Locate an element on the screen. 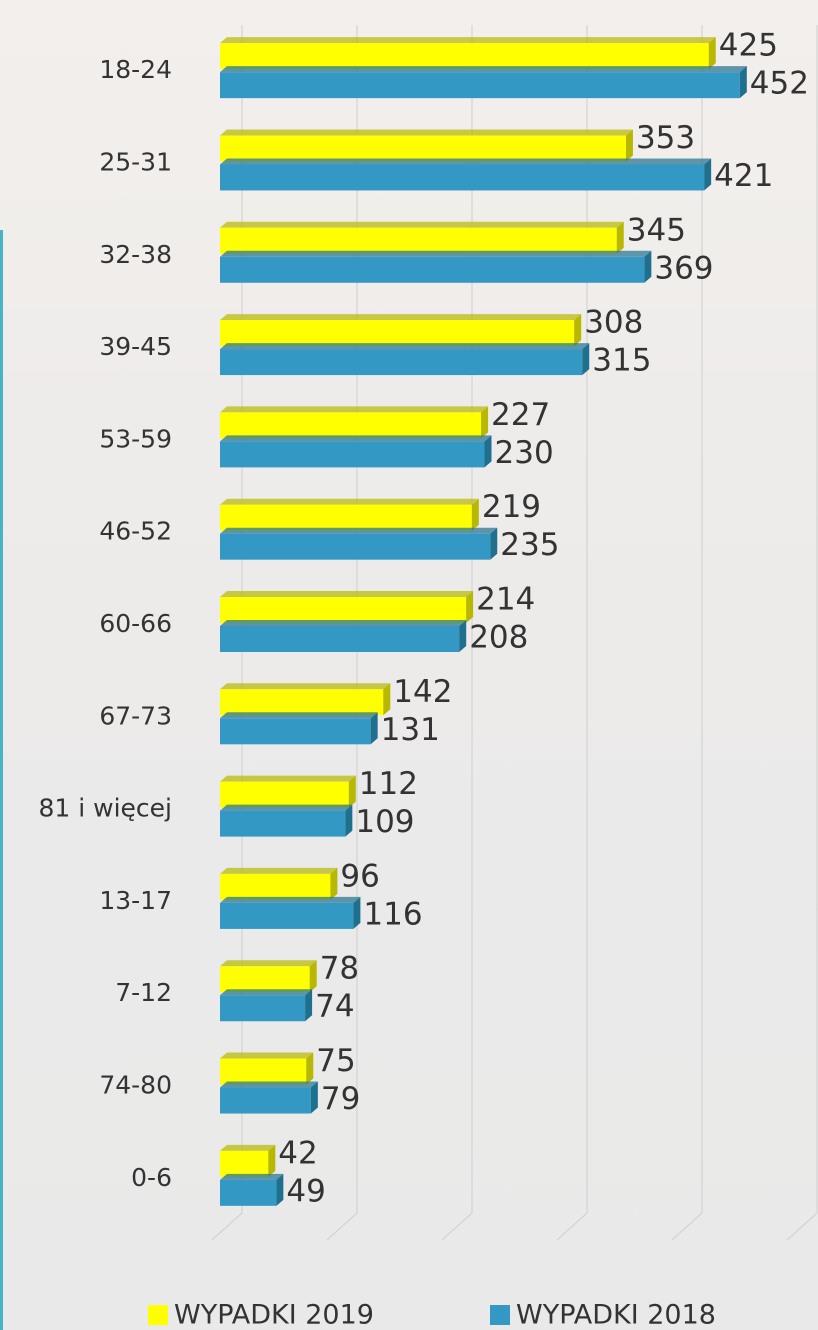  category-label: 0-6 is located at coordinates (151, 1177).